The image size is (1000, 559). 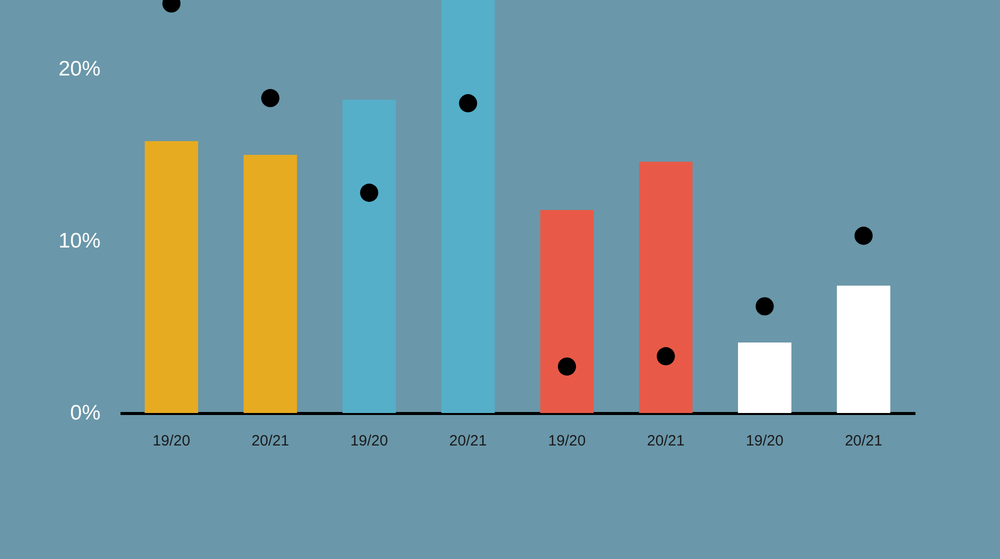 What do you see at coordinates (85, 413) in the screenshot?
I see `y-tick-label: 0%` at bounding box center [85, 413].